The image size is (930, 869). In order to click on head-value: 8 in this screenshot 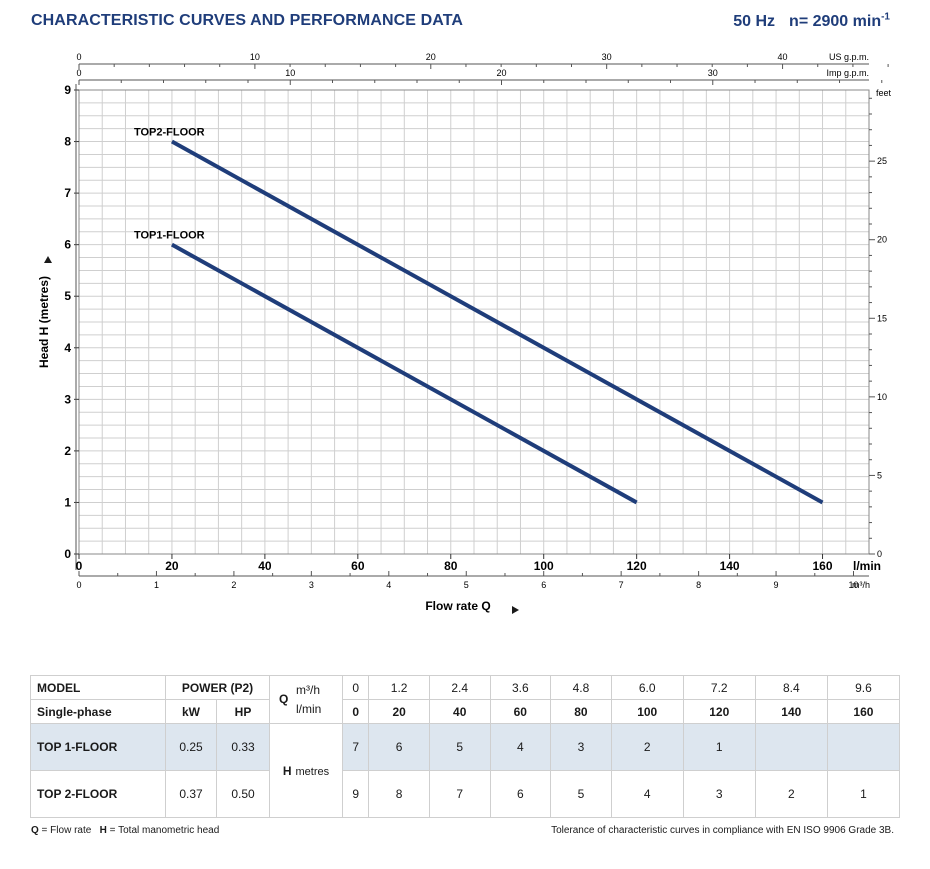, I will do `click(399, 794)`.